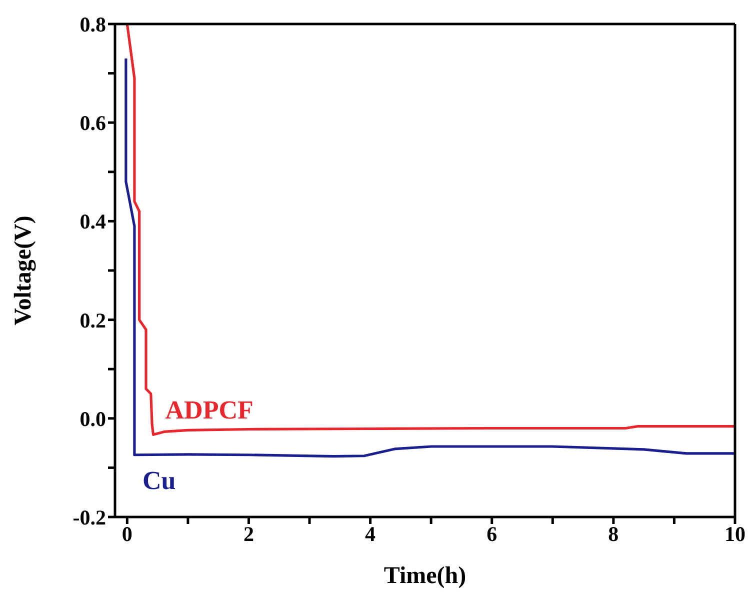 This screenshot has width=755, height=599. Describe the element at coordinates (159, 480) in the screenshot. I see `series-label: Cu` at that location.